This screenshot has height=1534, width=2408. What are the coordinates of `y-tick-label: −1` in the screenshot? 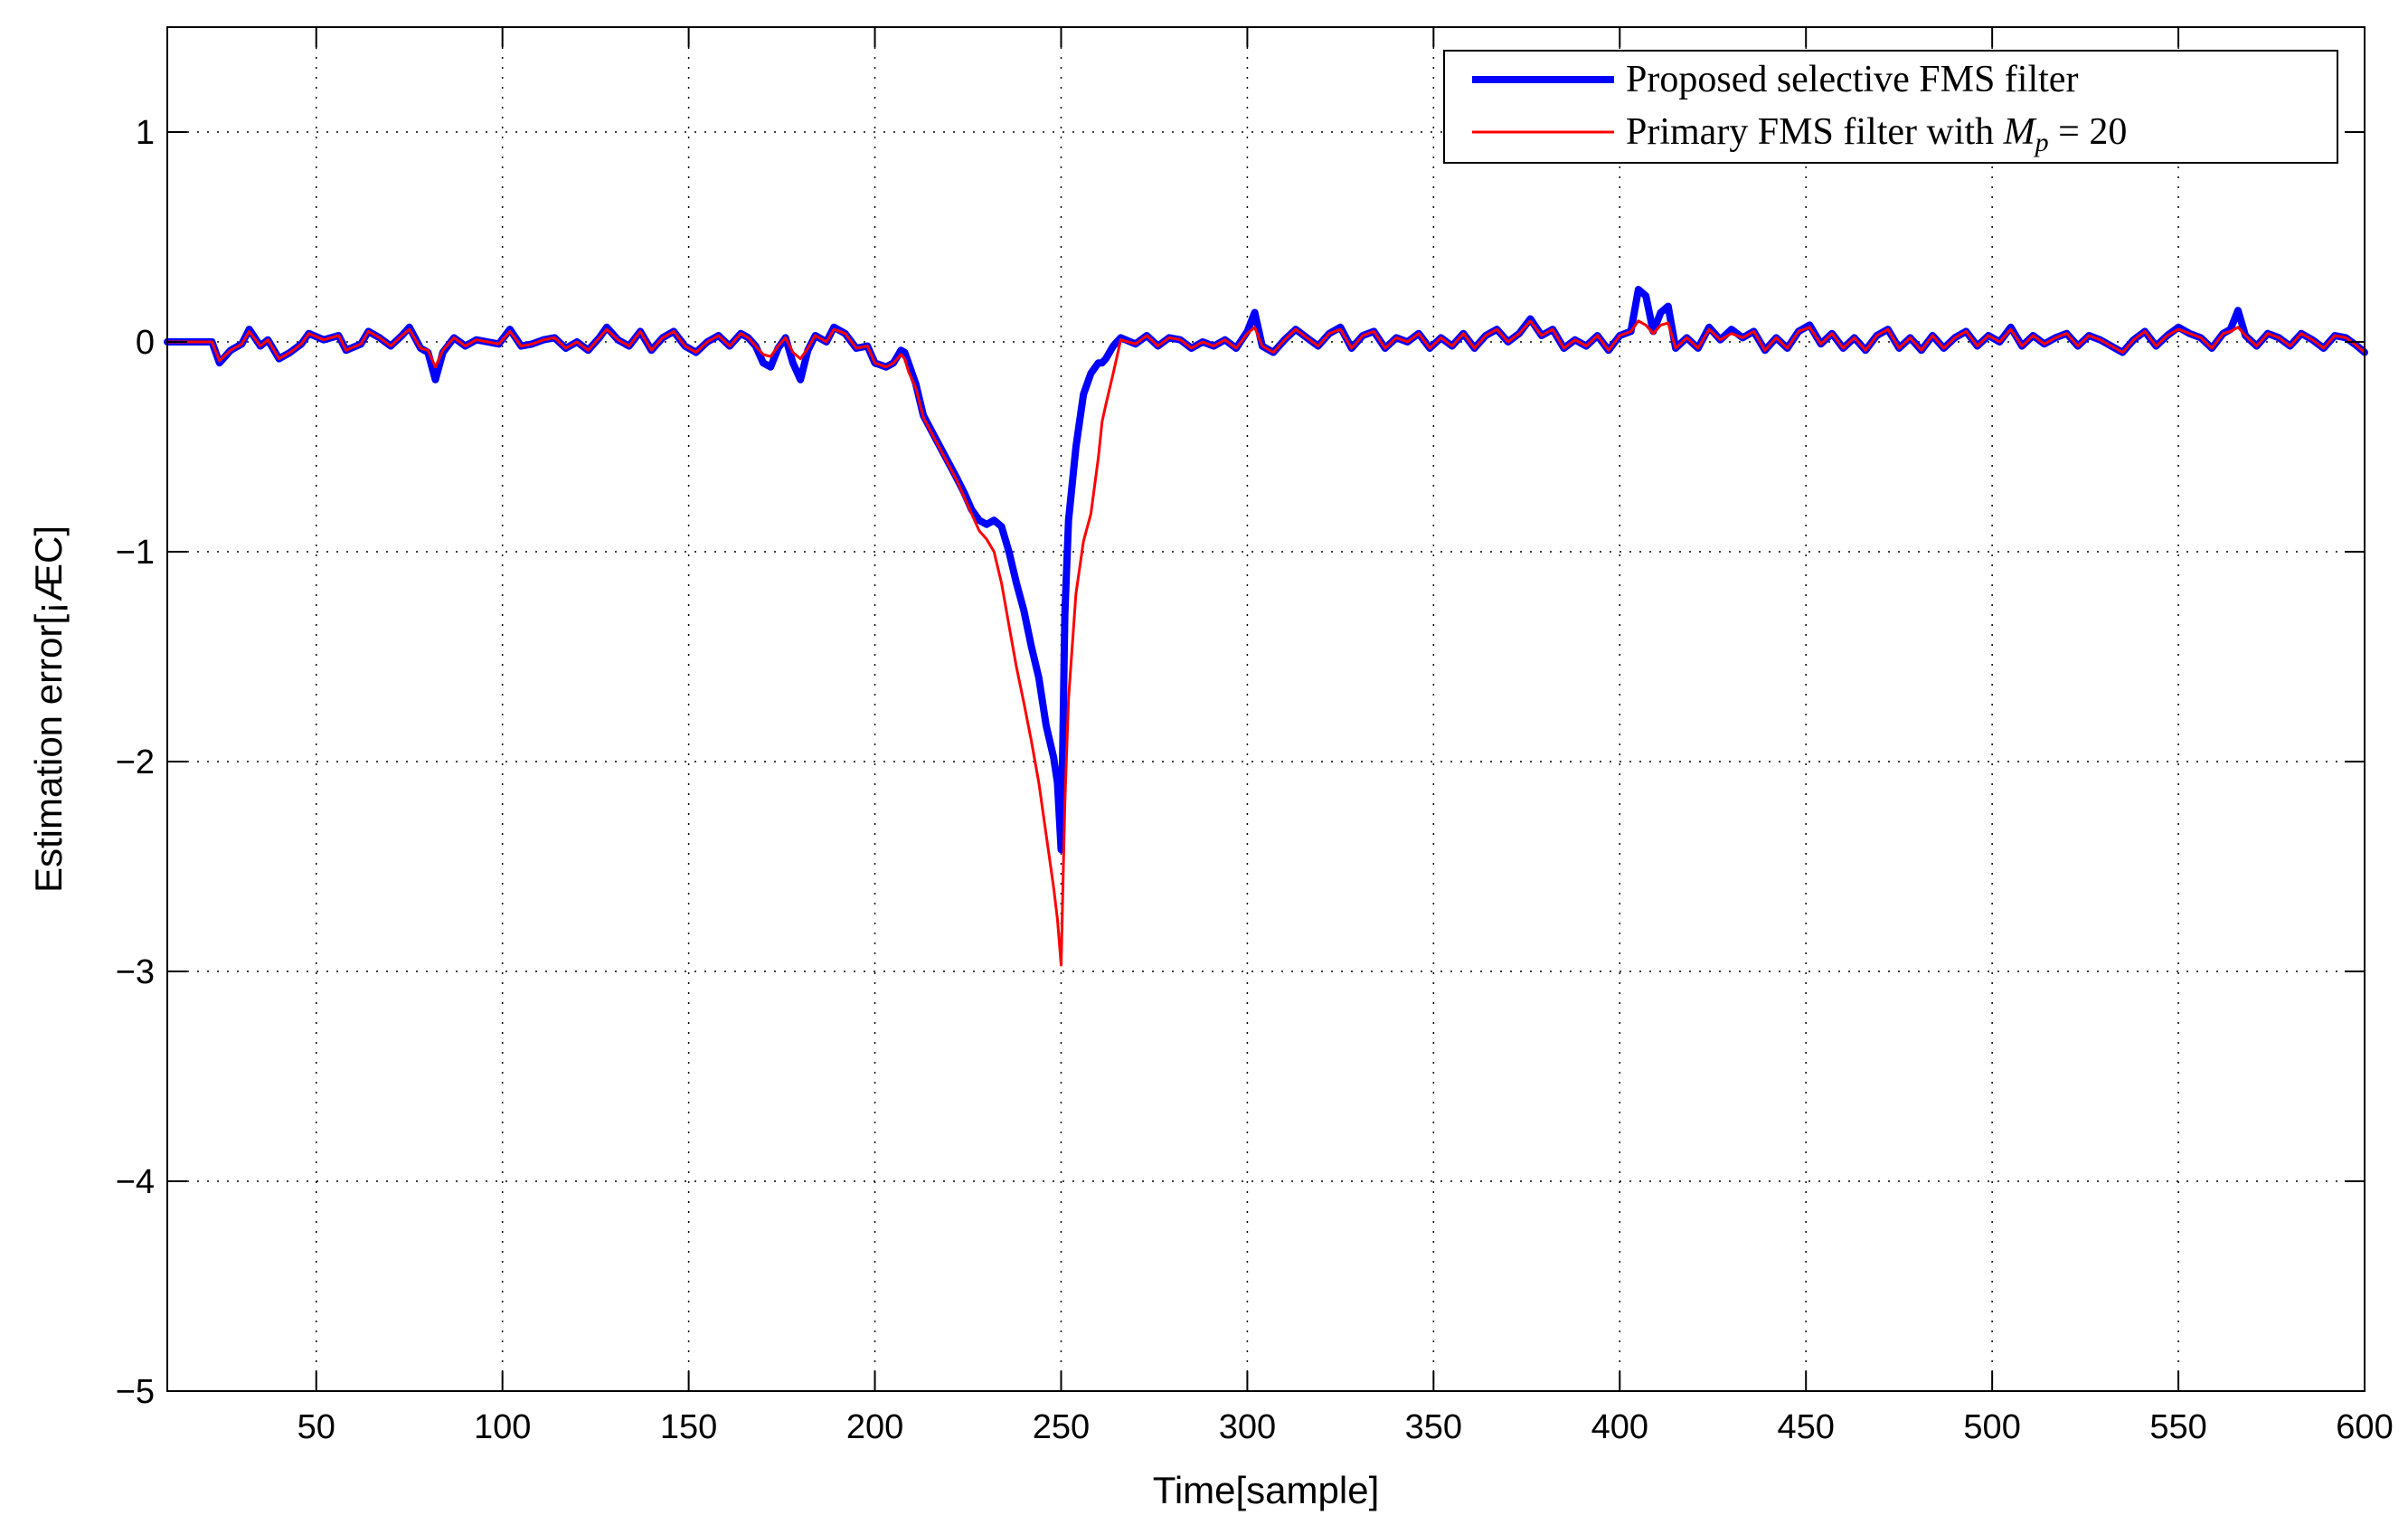 It's located at (135, 553).